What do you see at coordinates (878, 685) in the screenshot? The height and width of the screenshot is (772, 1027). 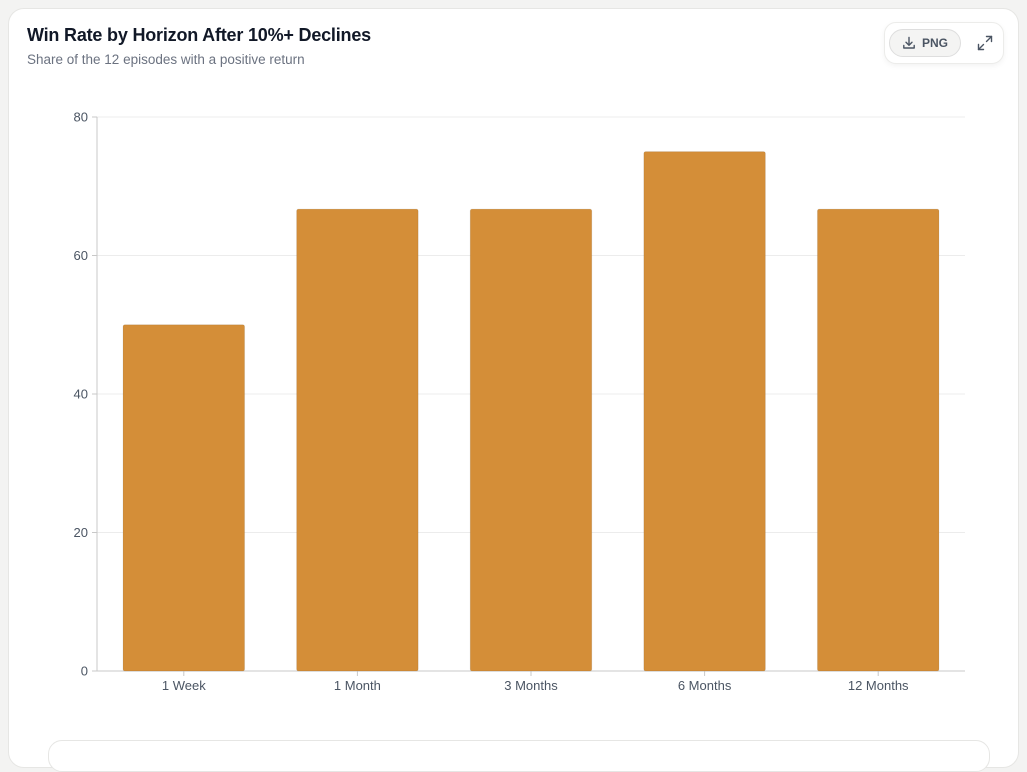 I see `x-tick-label: 12 Months` at bounding box center [878, 685].